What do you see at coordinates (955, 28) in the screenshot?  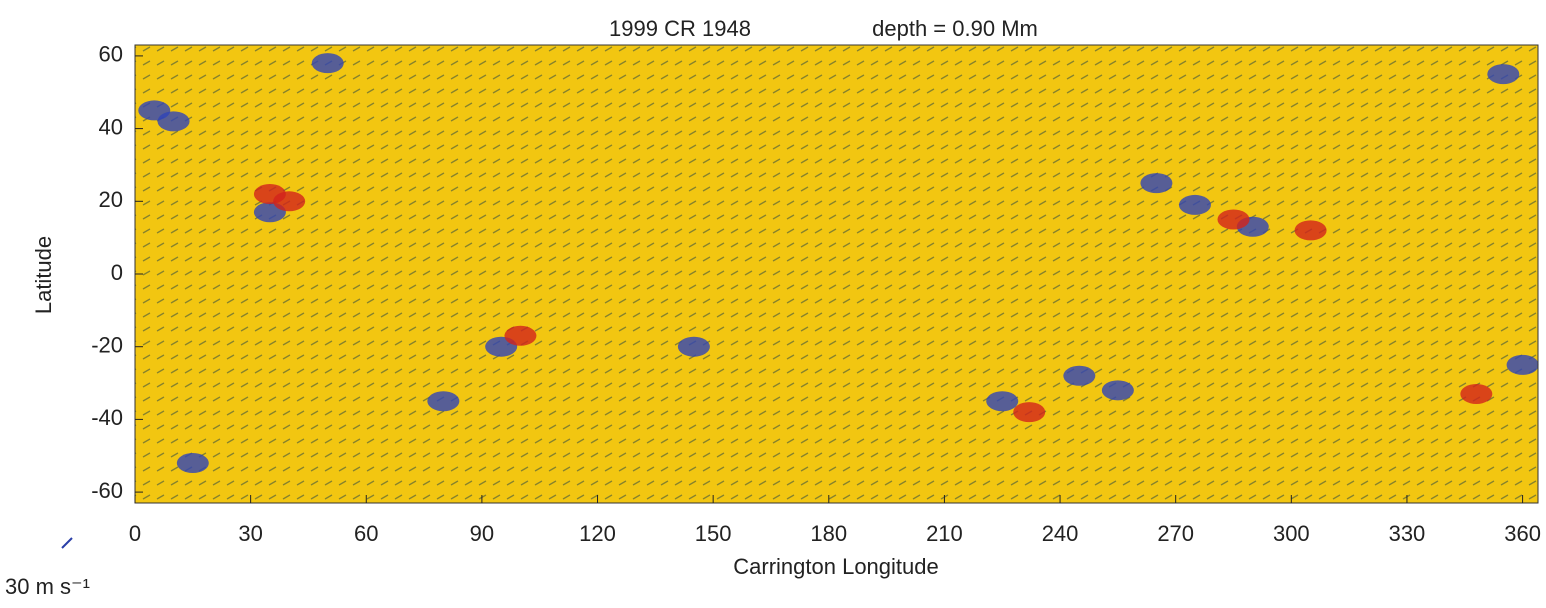 I see `chart-subtitle: depth = 0.90 Mm` at bounding box center [955, 28].